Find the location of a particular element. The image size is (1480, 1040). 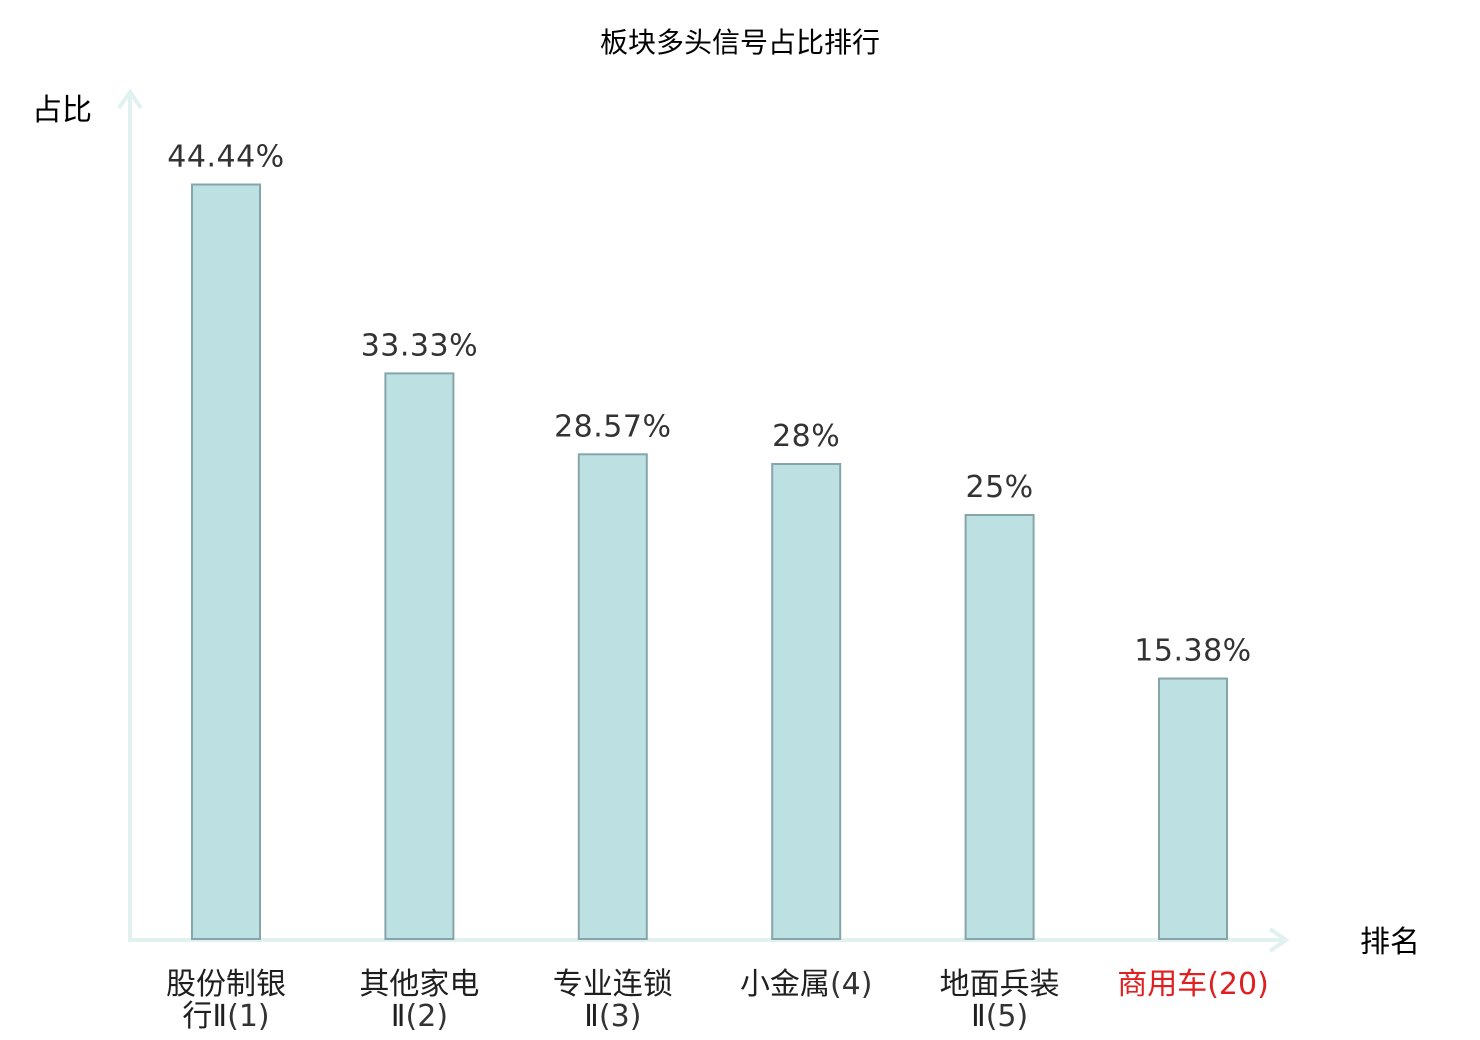

category-label-4: 小金属(4) is located at coordinates (806, 984).